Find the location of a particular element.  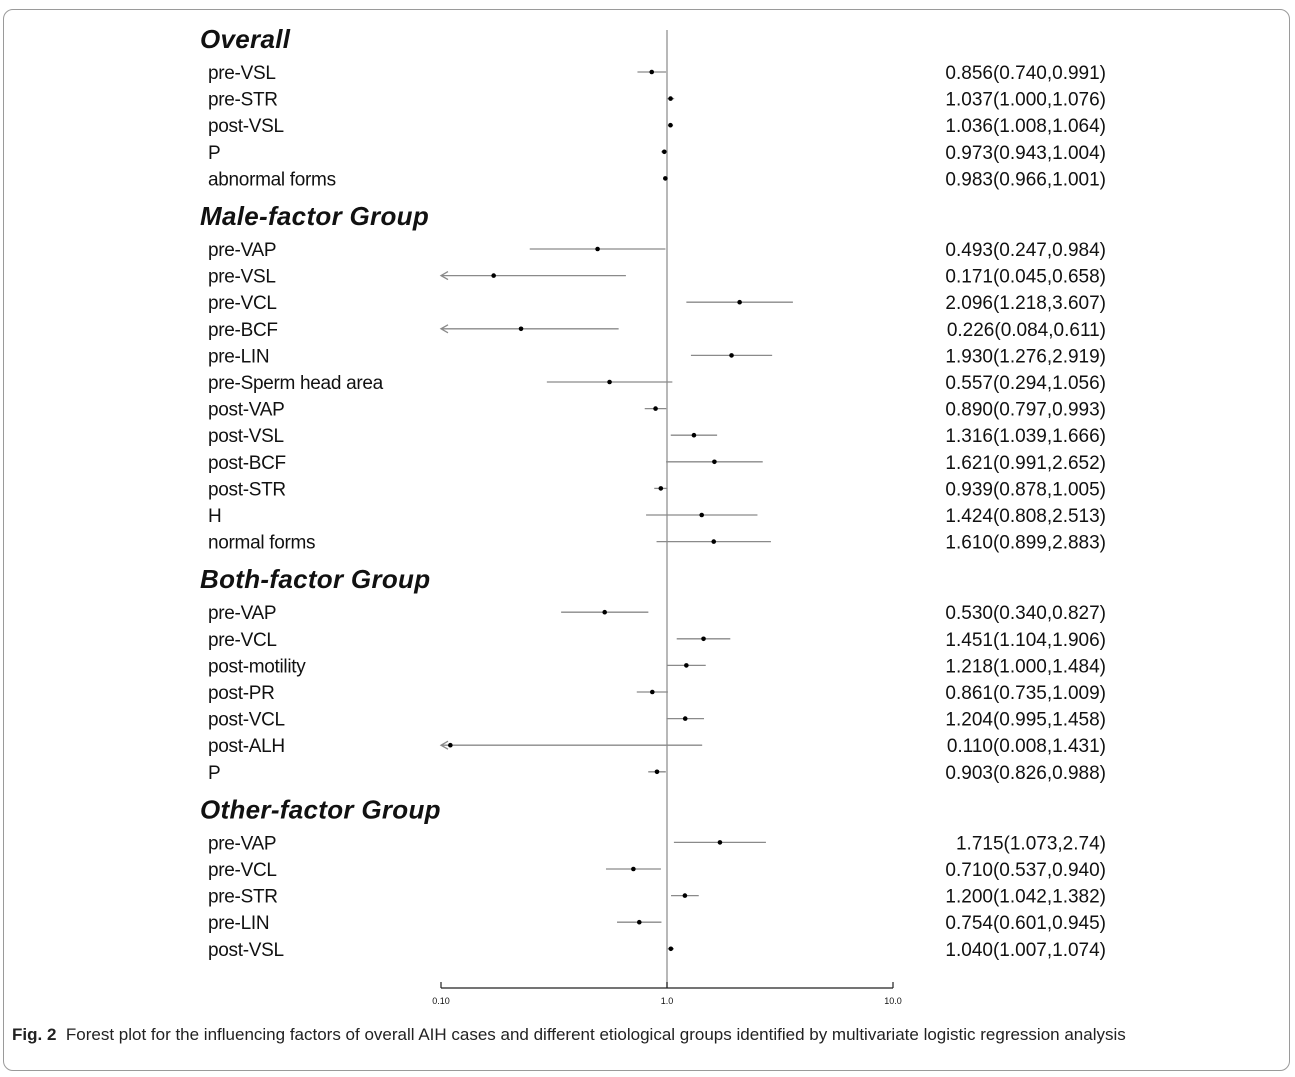

row-value: 1.930(1.276,2.919) is located at coordinates (1025, 356).